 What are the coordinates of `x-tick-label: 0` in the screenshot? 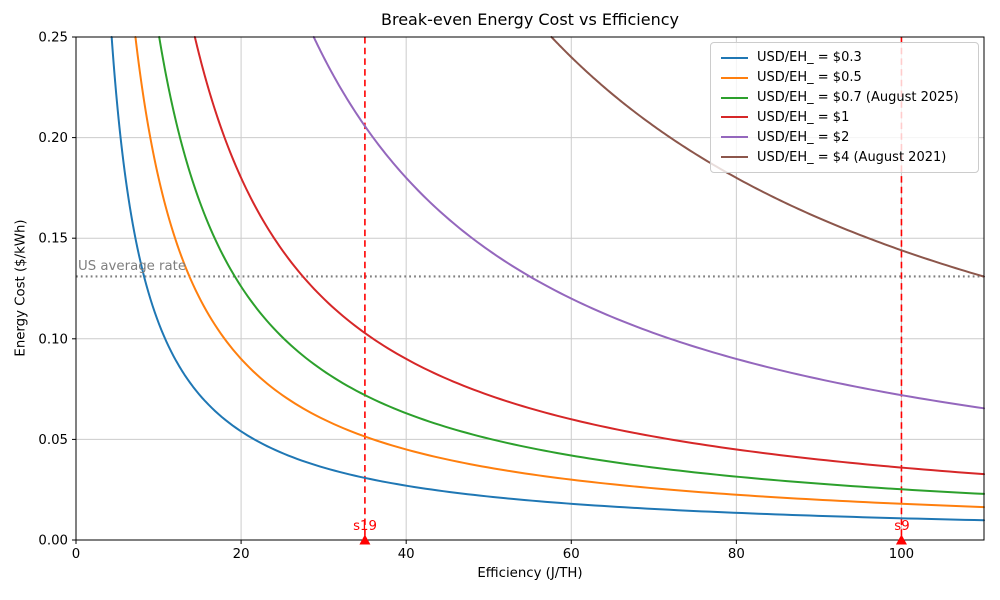 It's located at (76, 554).